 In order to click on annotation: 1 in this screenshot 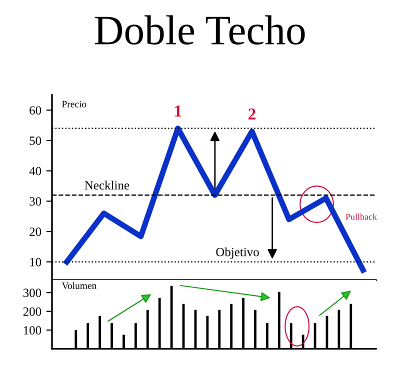, I will do `click(178, 110)`.